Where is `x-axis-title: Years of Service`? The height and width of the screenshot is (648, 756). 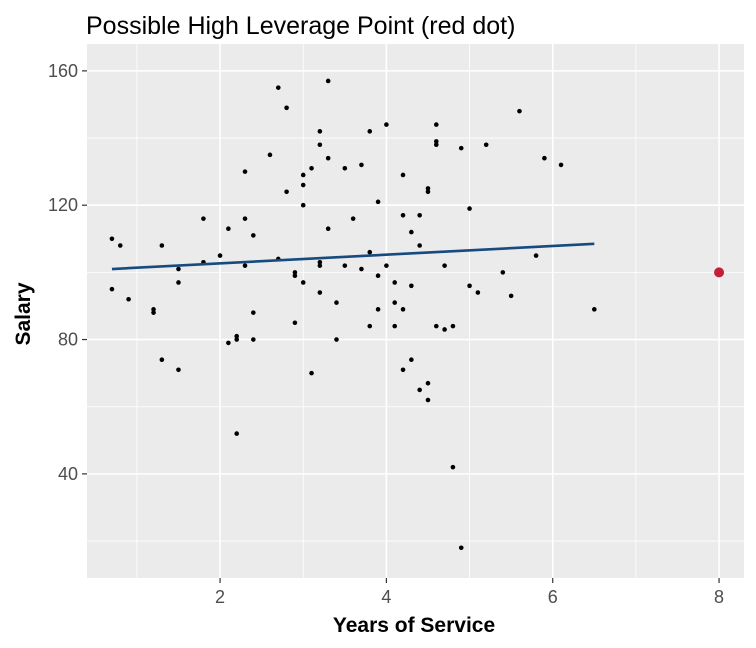
x-axis-title: Years of Service is located at coordinates (414, 625).